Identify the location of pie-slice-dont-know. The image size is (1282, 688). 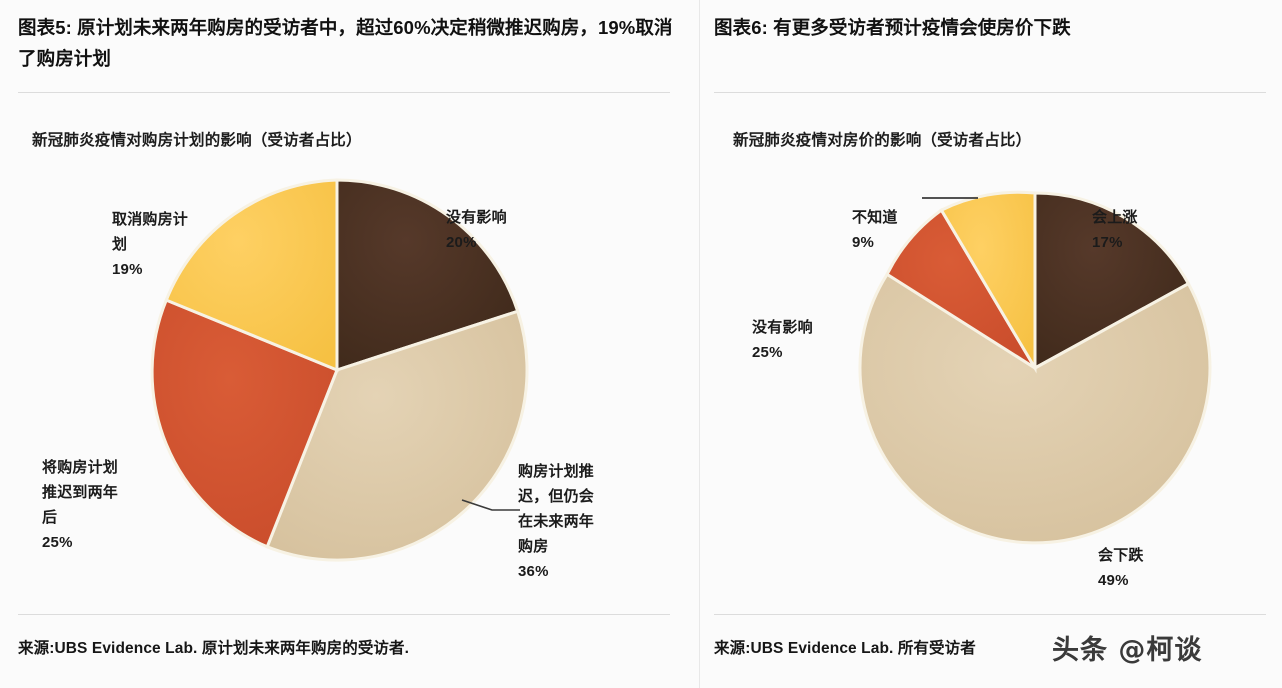
(988, 282).